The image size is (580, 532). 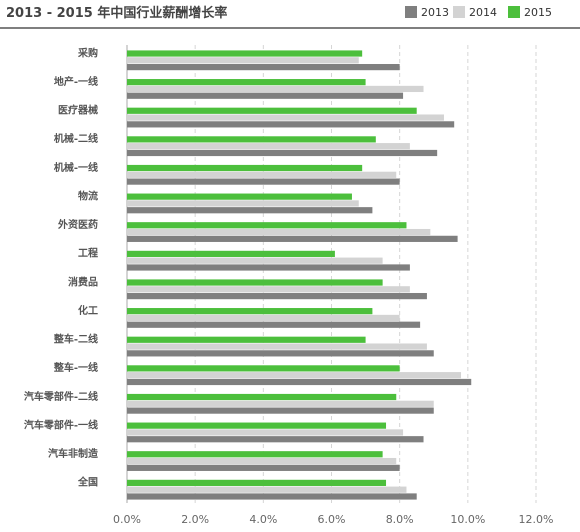 I want to click on category-label: 地产-一线, so click(x=76, y=81).